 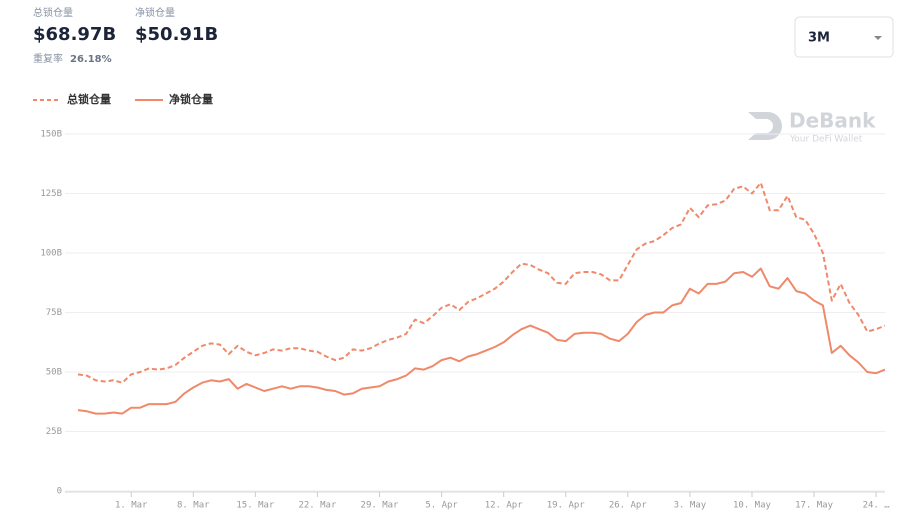 What do you see at coordinates (441, 506) in the screenshot?
I see `x-tick-label: 5. Apr` at bounding box center [441, 506].